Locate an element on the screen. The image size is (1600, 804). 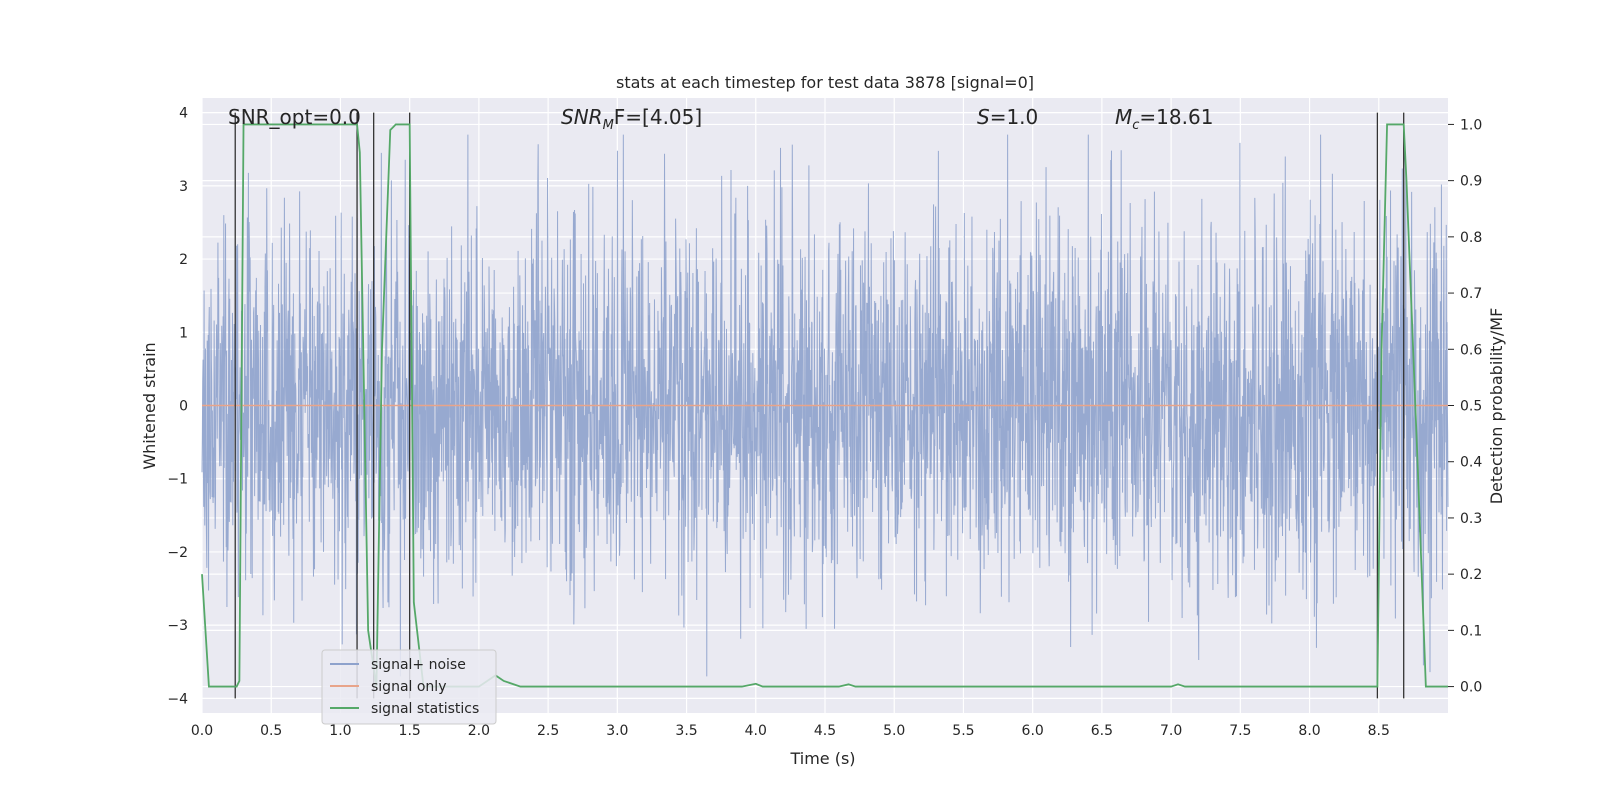
y-tick-label: −3 is located at coordinates (177, 626).